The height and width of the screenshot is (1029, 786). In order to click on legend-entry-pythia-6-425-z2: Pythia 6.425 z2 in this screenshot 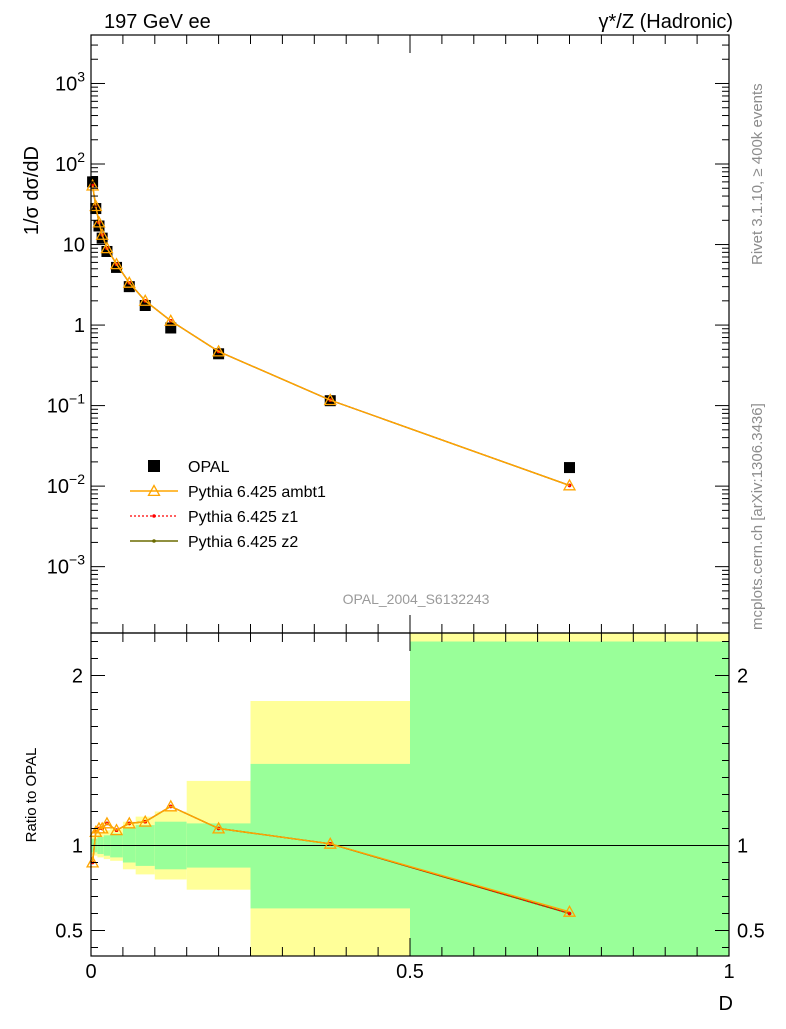, I will do `click(214, 542)`.